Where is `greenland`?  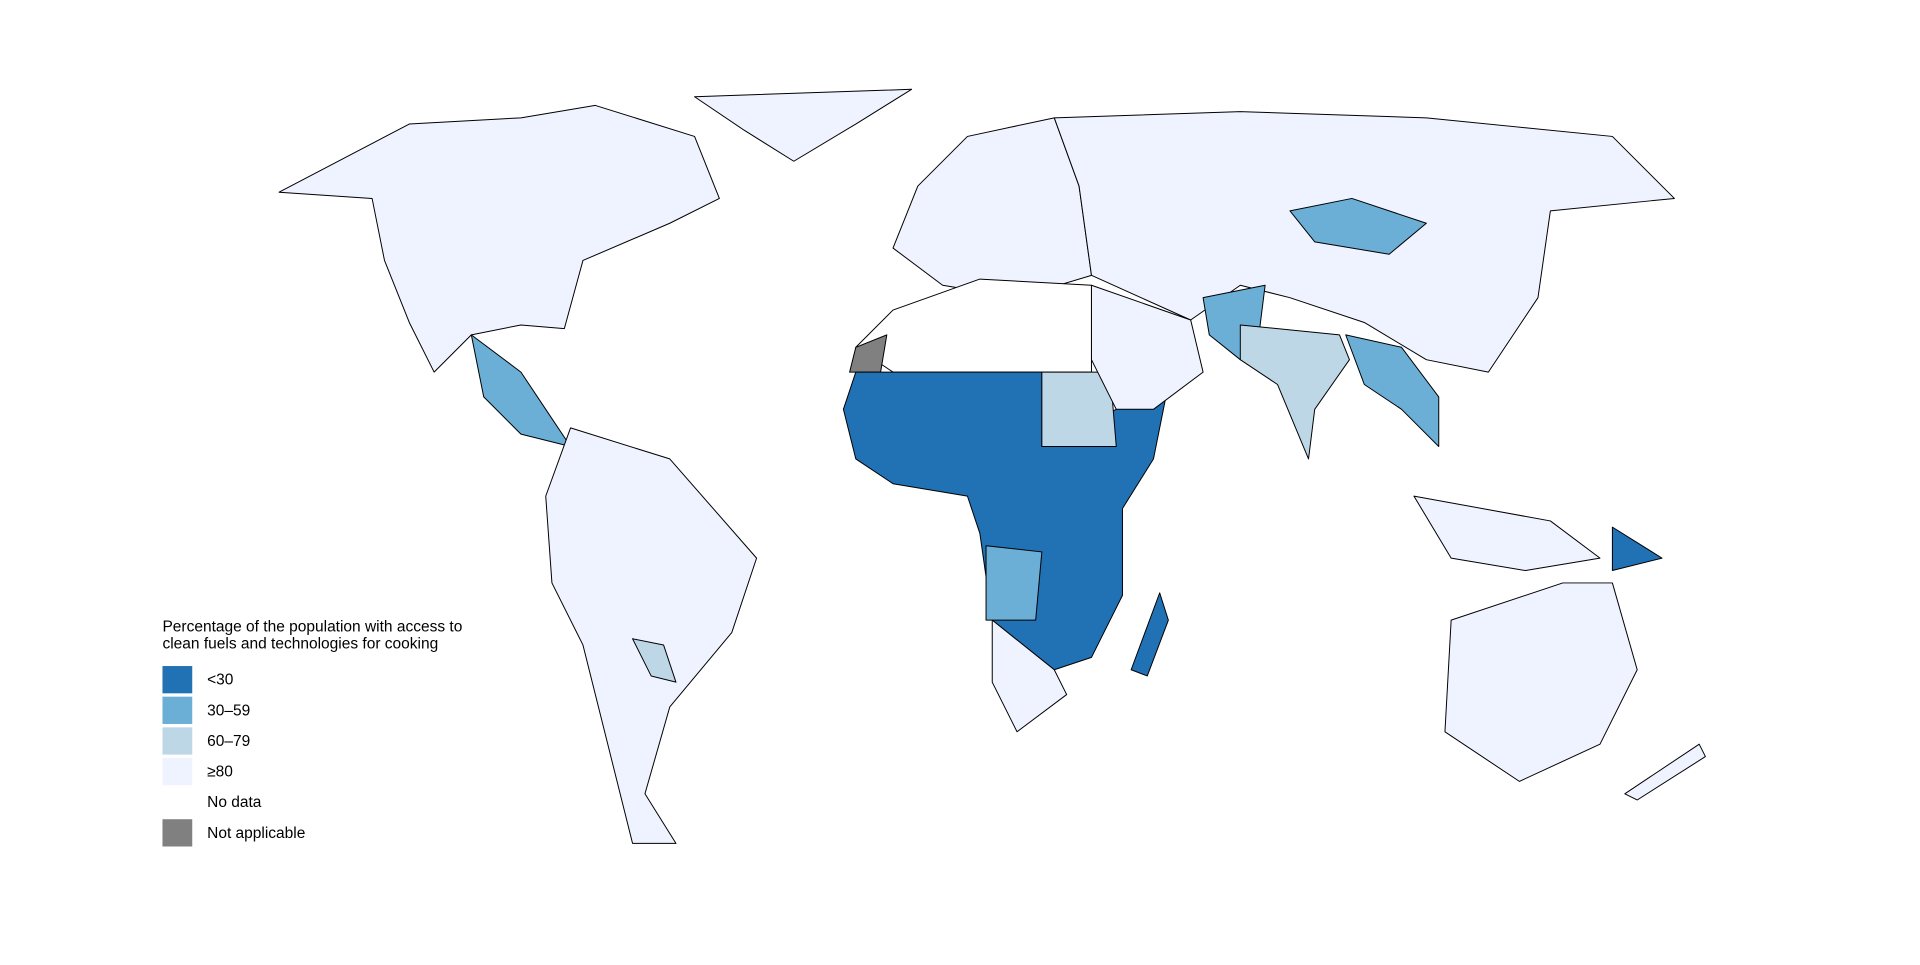
greenland is located at coordinates (803, 125).